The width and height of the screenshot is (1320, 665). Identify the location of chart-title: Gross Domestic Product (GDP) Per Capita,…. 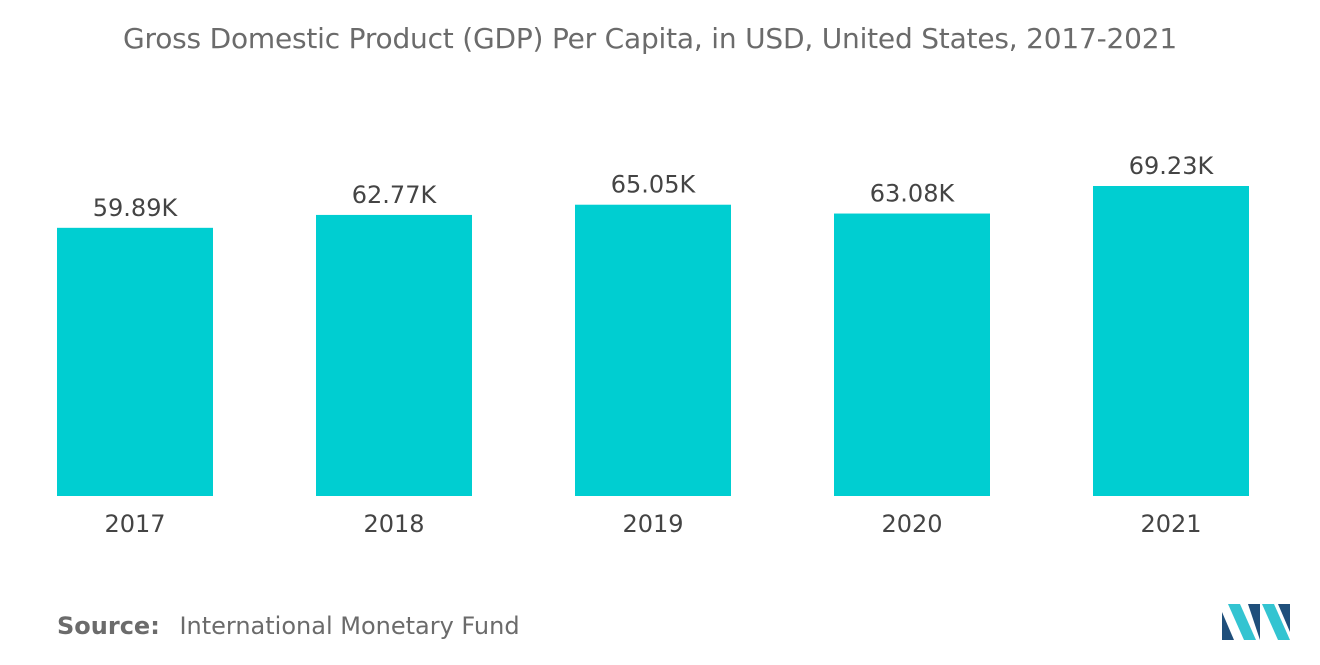
(650, 38).